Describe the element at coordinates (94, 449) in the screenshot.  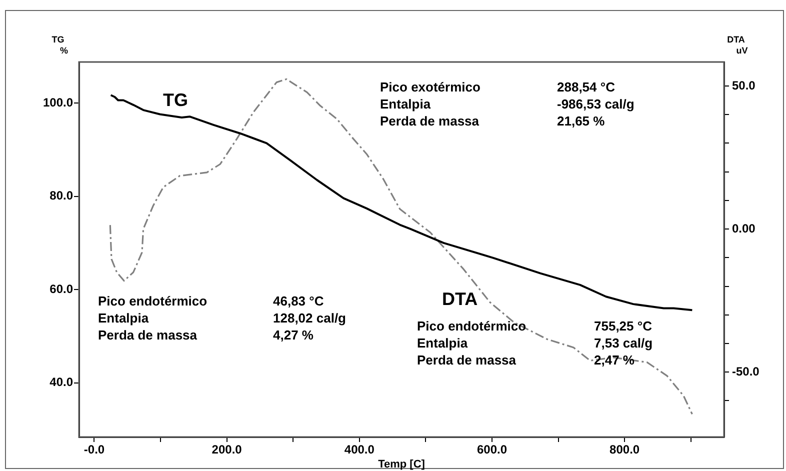
I see `x-tick-label: -0.0` at that location.